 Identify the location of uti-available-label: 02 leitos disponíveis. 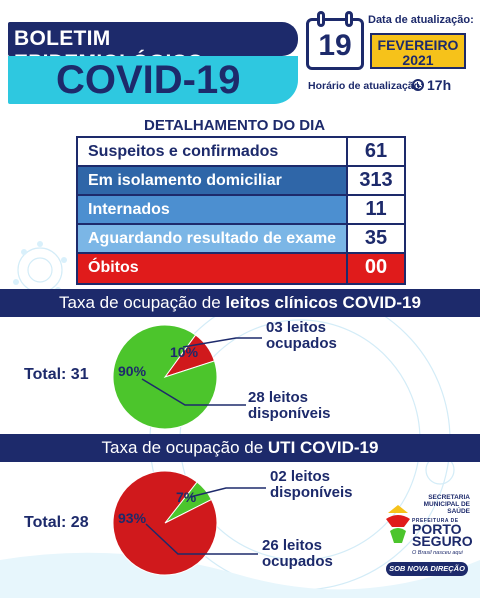
(311, 484).